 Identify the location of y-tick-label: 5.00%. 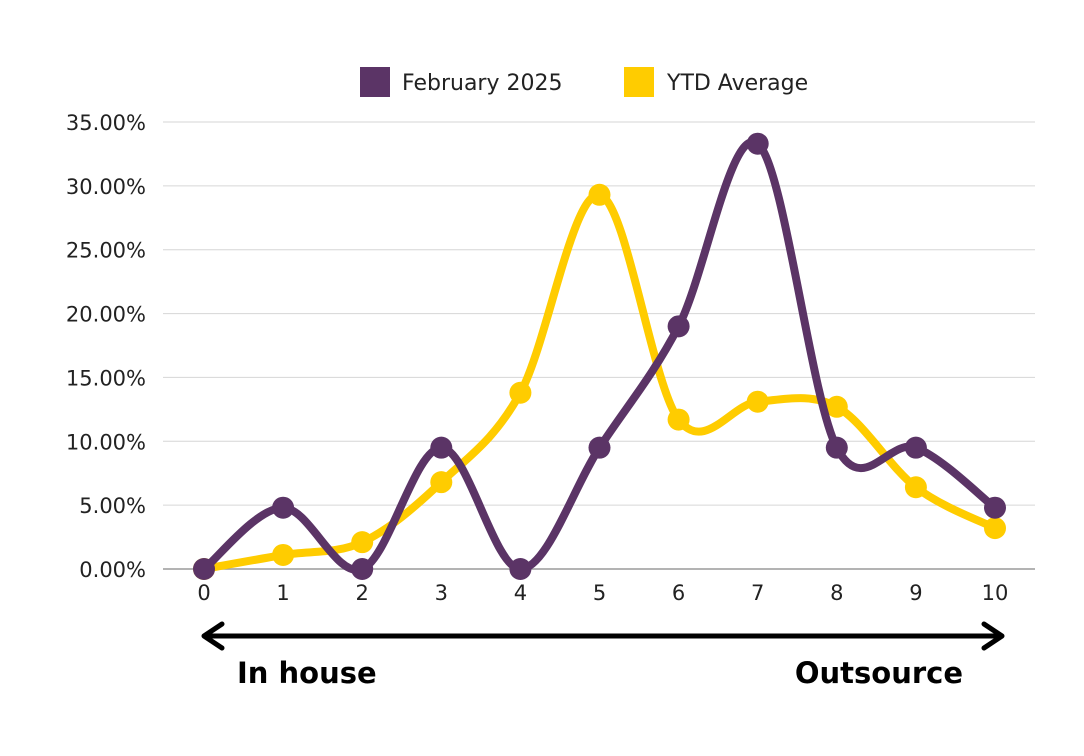
(112, 506).